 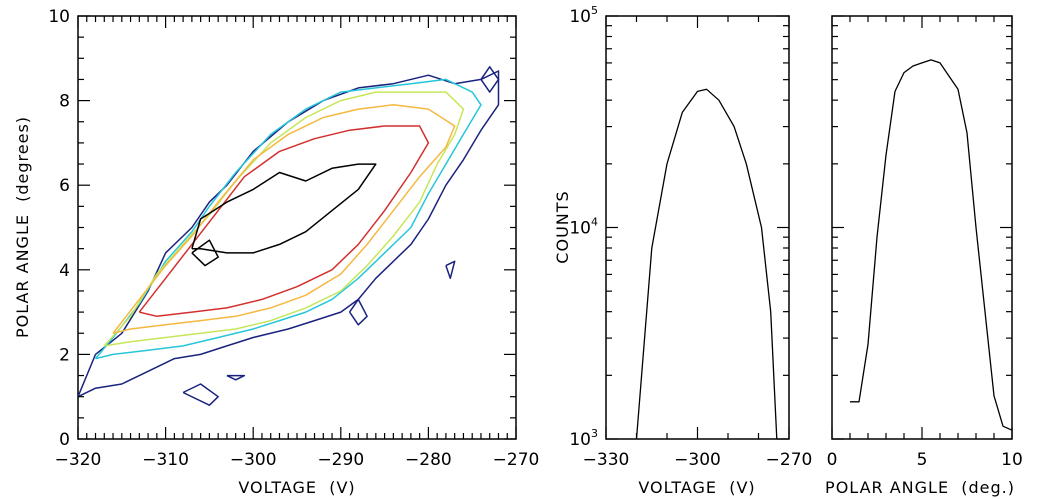 What do you see at coordinates (1012, 460) in the screenshot?
I see `polar-angle-x-tick-label-2: 10` at bounding box center [1012, 460].